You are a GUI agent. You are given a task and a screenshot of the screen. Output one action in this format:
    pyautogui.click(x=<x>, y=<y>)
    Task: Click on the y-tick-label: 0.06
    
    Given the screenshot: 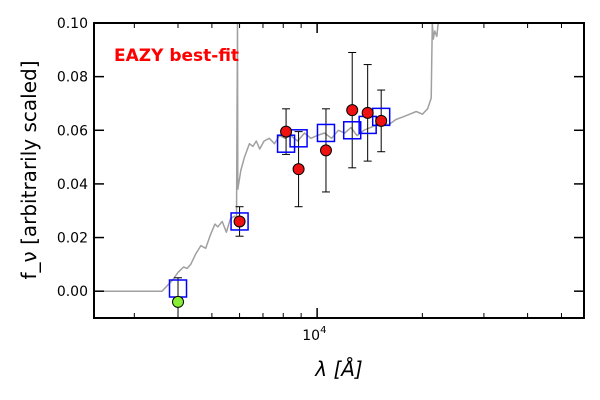 What is the action you would take?
    pyautogui.click(x=72, y=131)
    